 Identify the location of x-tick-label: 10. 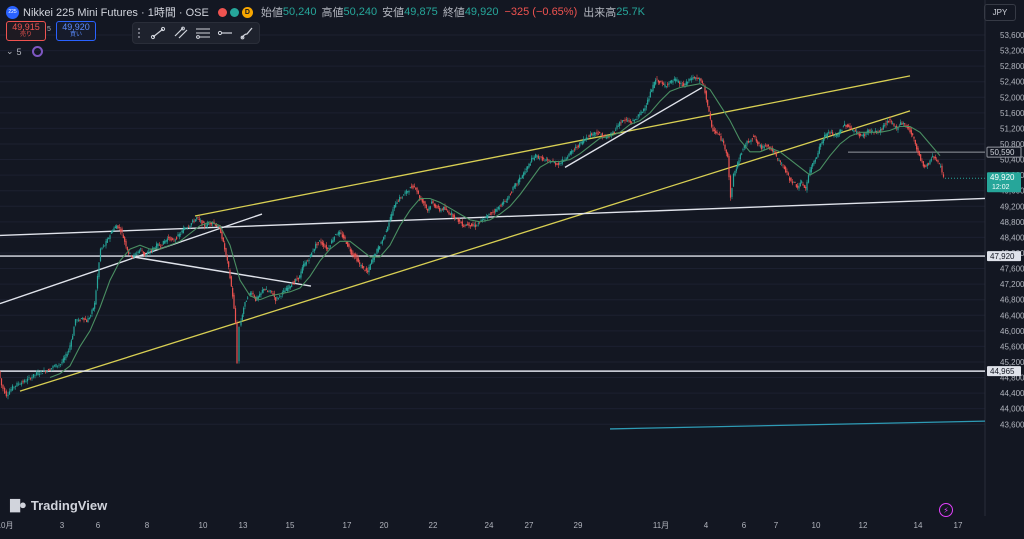
(816, 525).